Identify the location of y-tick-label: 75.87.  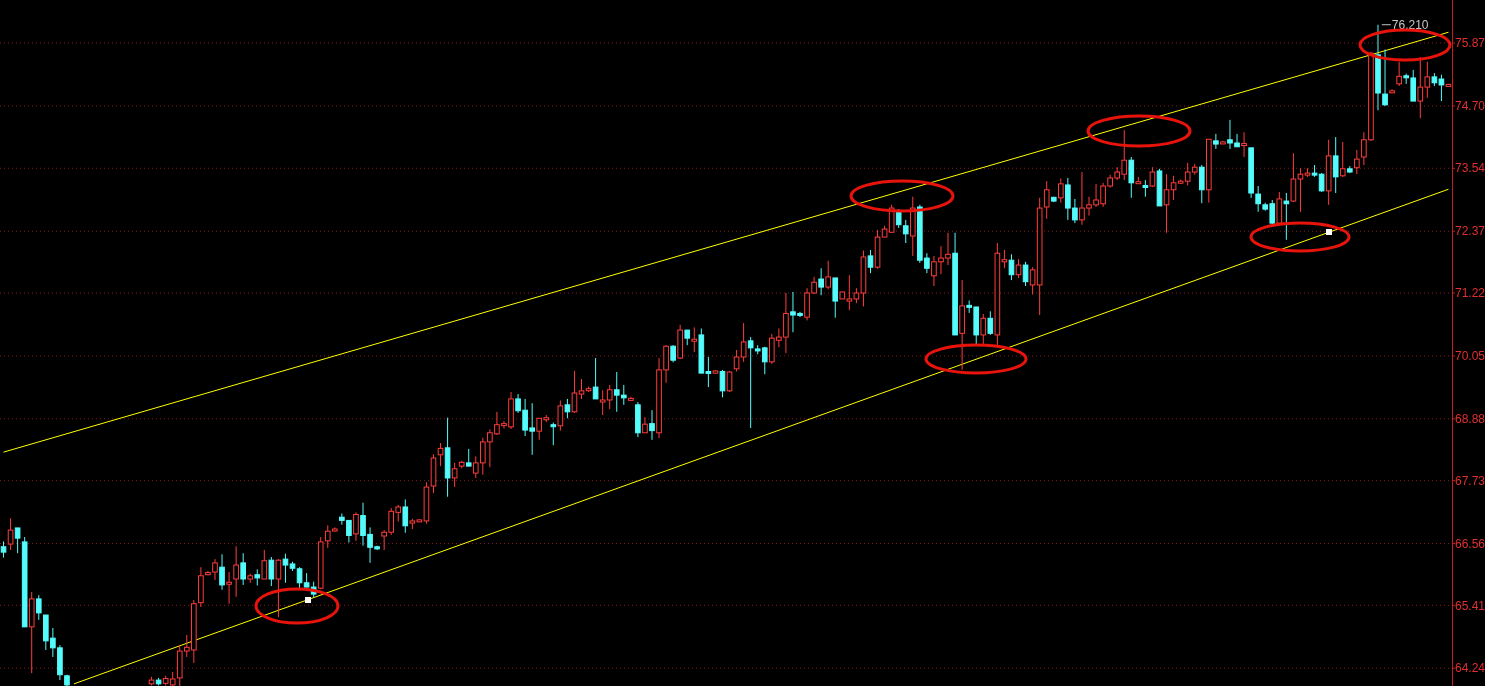
(1470, 43).